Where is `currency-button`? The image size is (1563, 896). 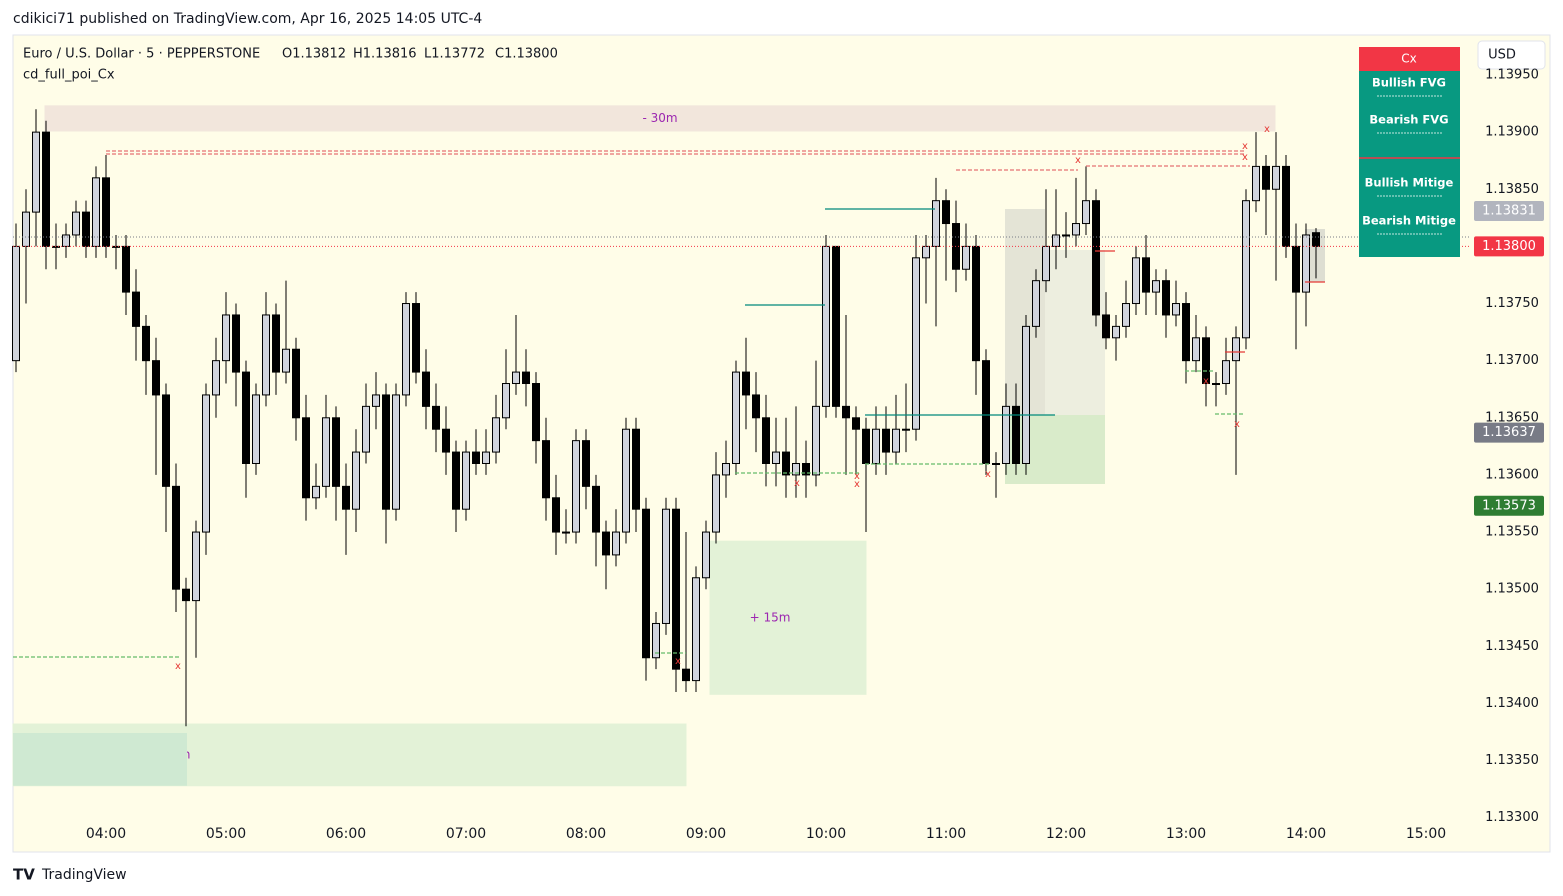
currency-button is located at coordinates (1511, 55).